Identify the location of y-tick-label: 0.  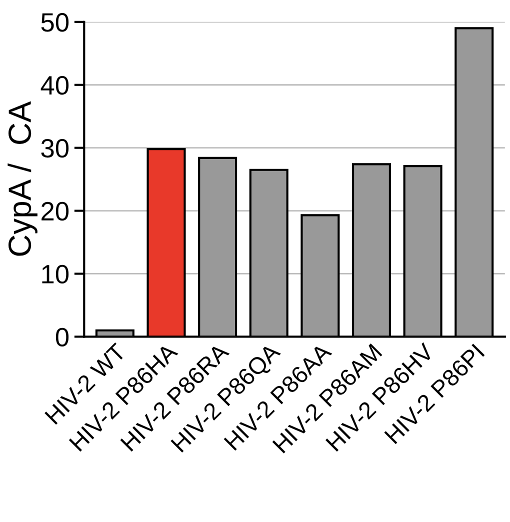
(62, 337).